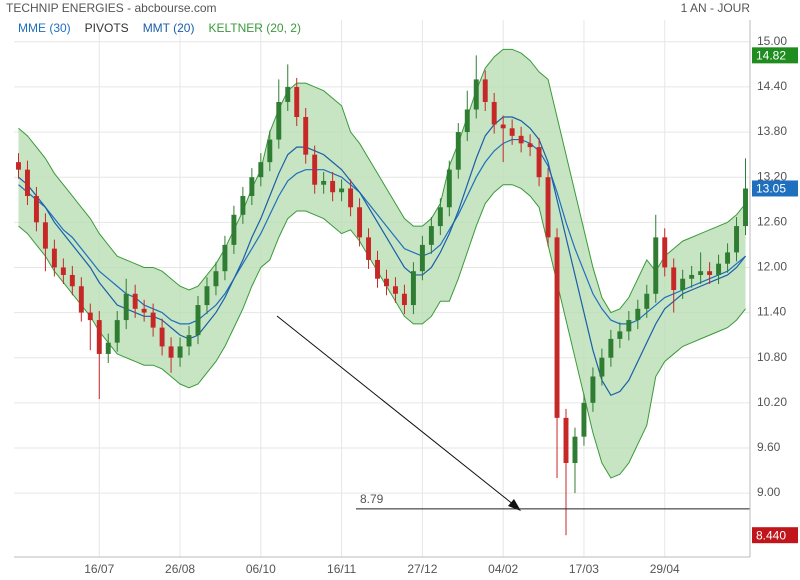  Describe the element at coordinates (395, 410) in the screenshot. I see `arrow-line` at that location.